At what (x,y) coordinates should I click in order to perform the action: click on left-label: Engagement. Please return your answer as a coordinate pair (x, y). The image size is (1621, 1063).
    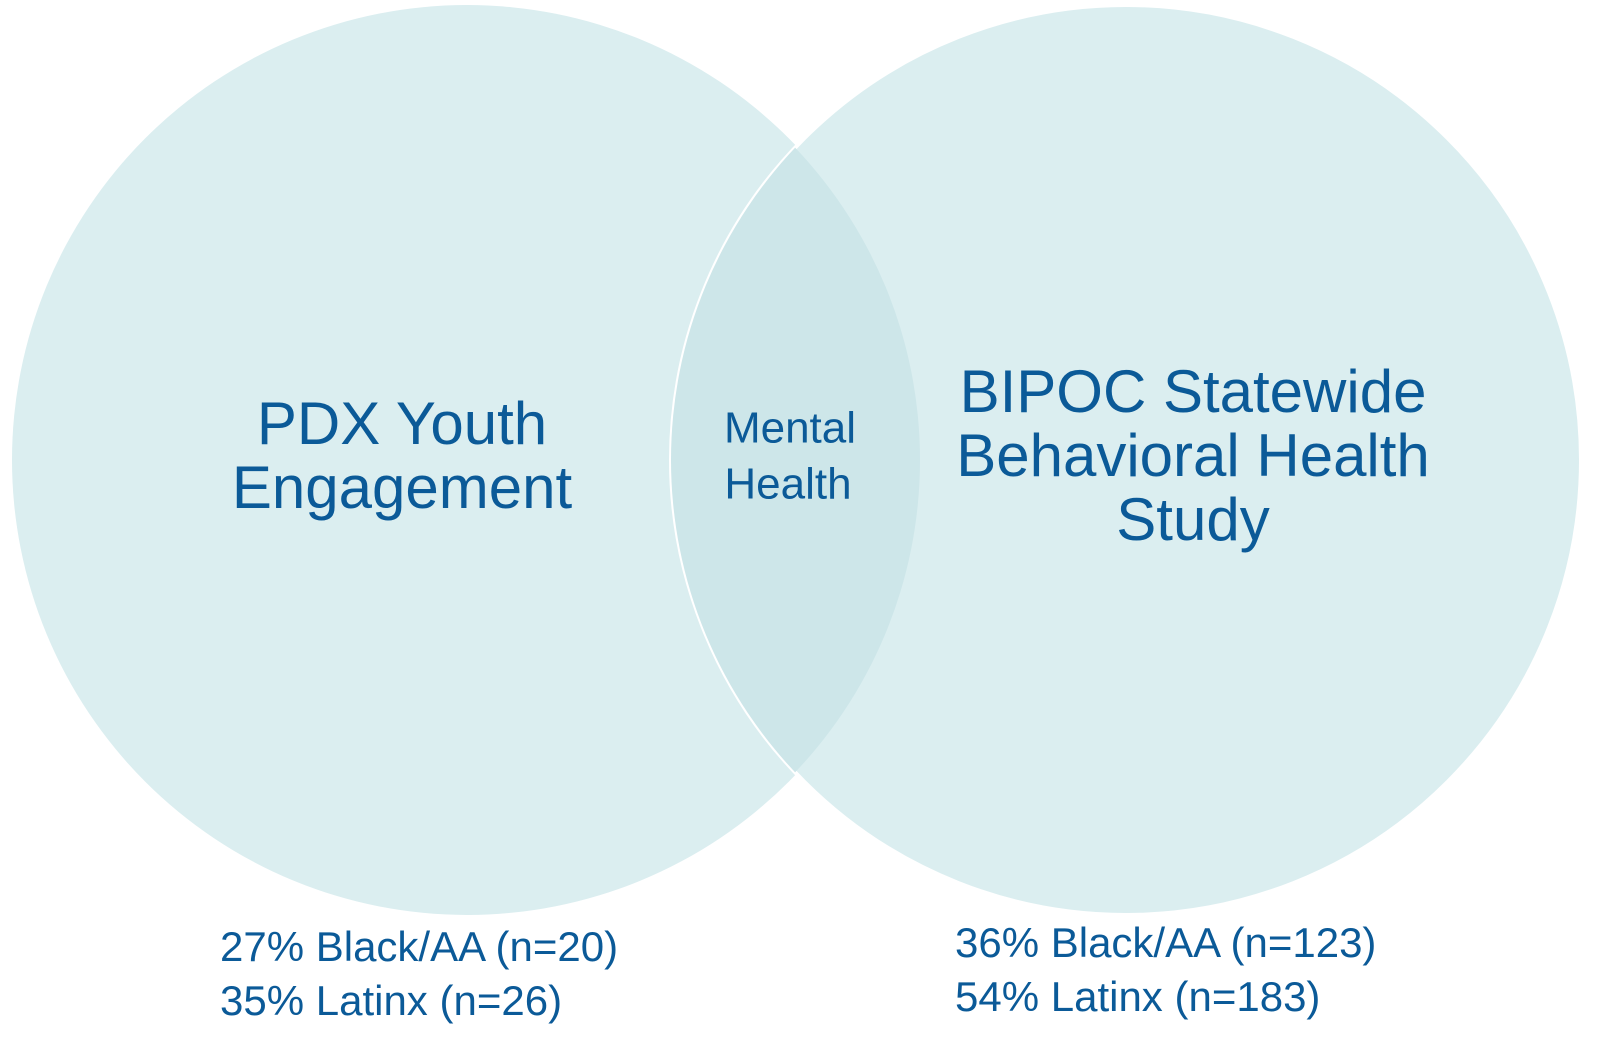
    Looking at the image, I should click on (402, 487).